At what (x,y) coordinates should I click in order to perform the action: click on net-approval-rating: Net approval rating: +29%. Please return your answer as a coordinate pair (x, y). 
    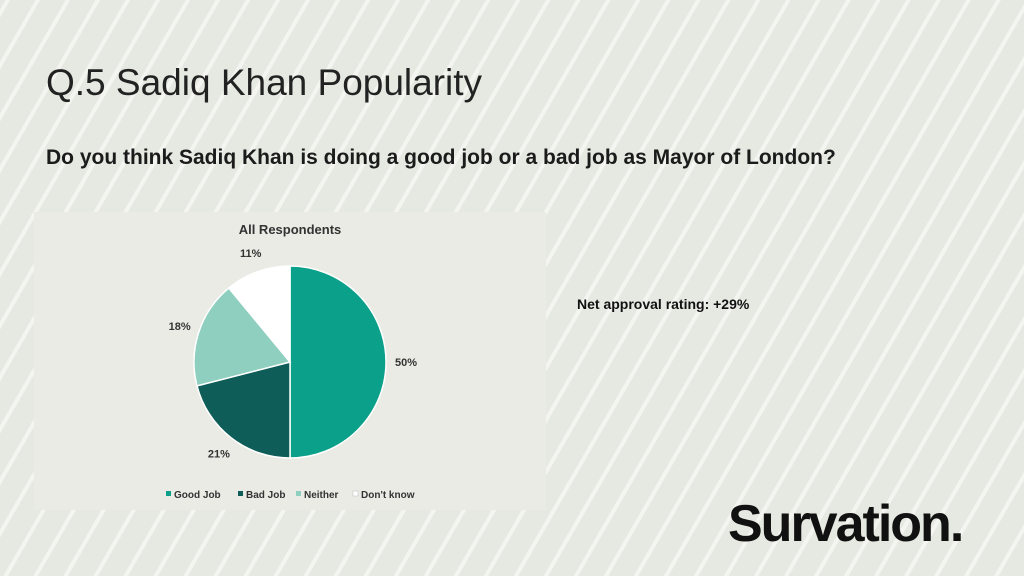
    Looking at the image, I should click on (663, 304).